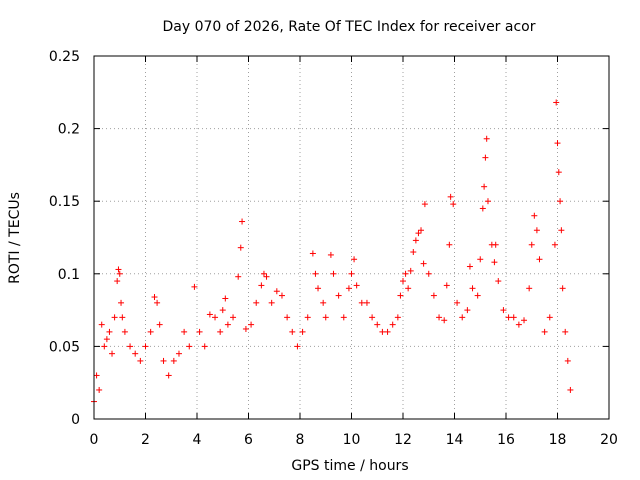 Image resolution: width=640 pixels, height=480 pixels. I want to click on x-tick-label: 4, so click(197, 440).